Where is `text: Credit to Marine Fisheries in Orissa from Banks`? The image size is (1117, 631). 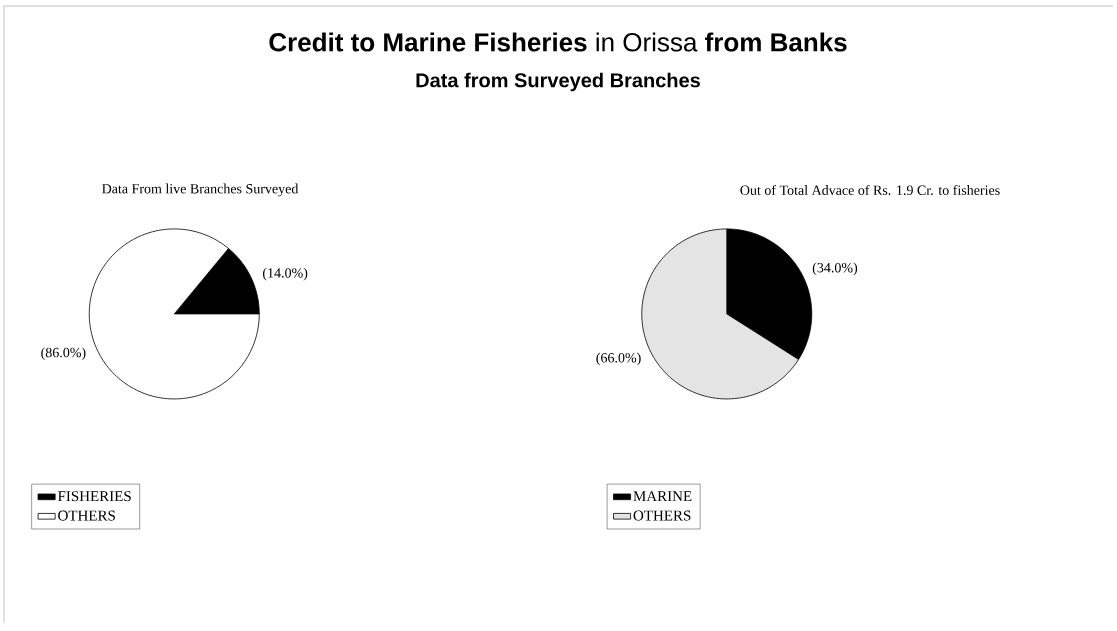
text: Credit to Marine Fisheries in Orissa from Banks is located at coordinates (558, 42).